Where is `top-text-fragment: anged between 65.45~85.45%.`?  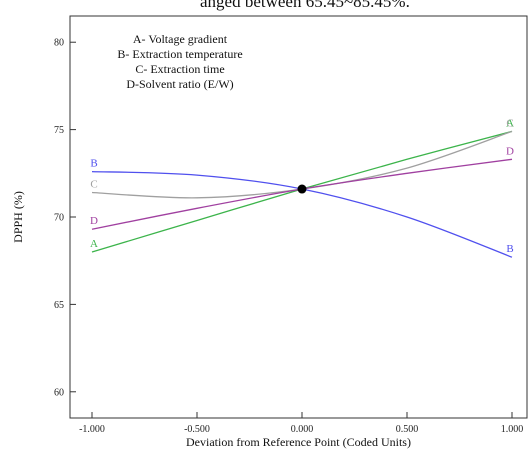
top-text-fragment: anged between 65.45~85.45%. is located at coordinates (265, 8).